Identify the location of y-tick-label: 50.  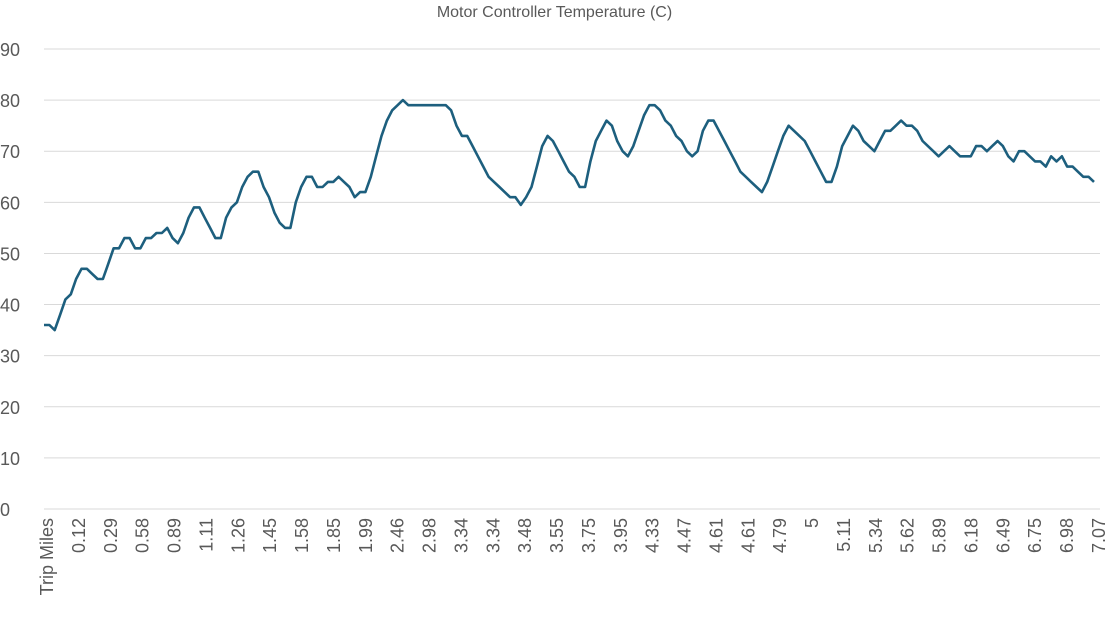
(10, 254).